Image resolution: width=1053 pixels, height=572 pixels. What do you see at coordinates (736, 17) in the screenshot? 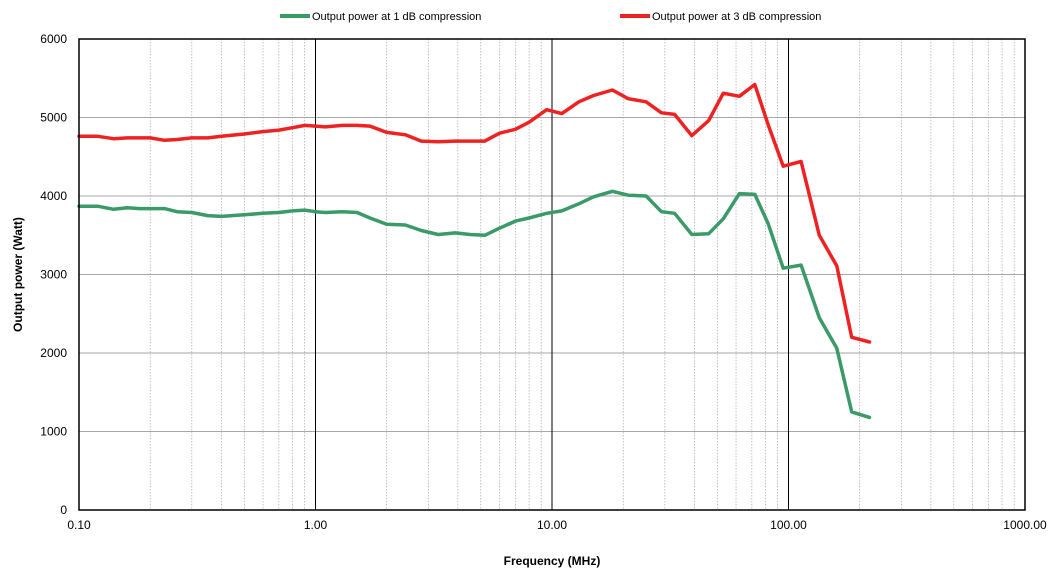
I see `legend-label-2: Output power at 3 dB compression` at bounding box center [736, 17].